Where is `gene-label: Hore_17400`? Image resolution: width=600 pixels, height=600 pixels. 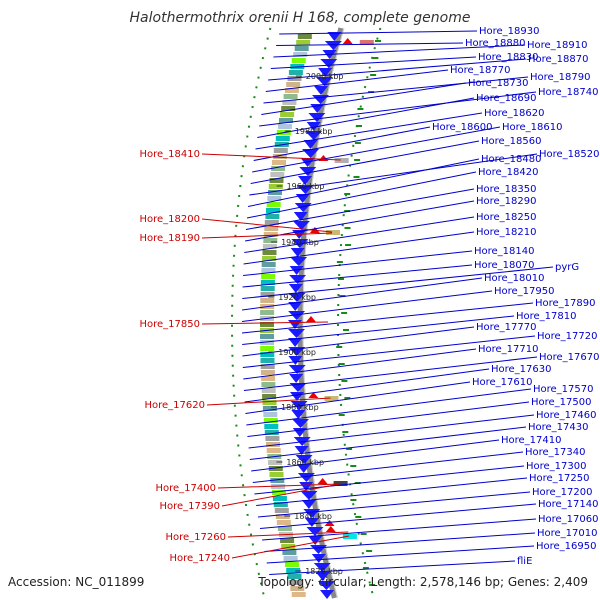
gene-label: Hore_17400 is located at coordinates (186, 488).